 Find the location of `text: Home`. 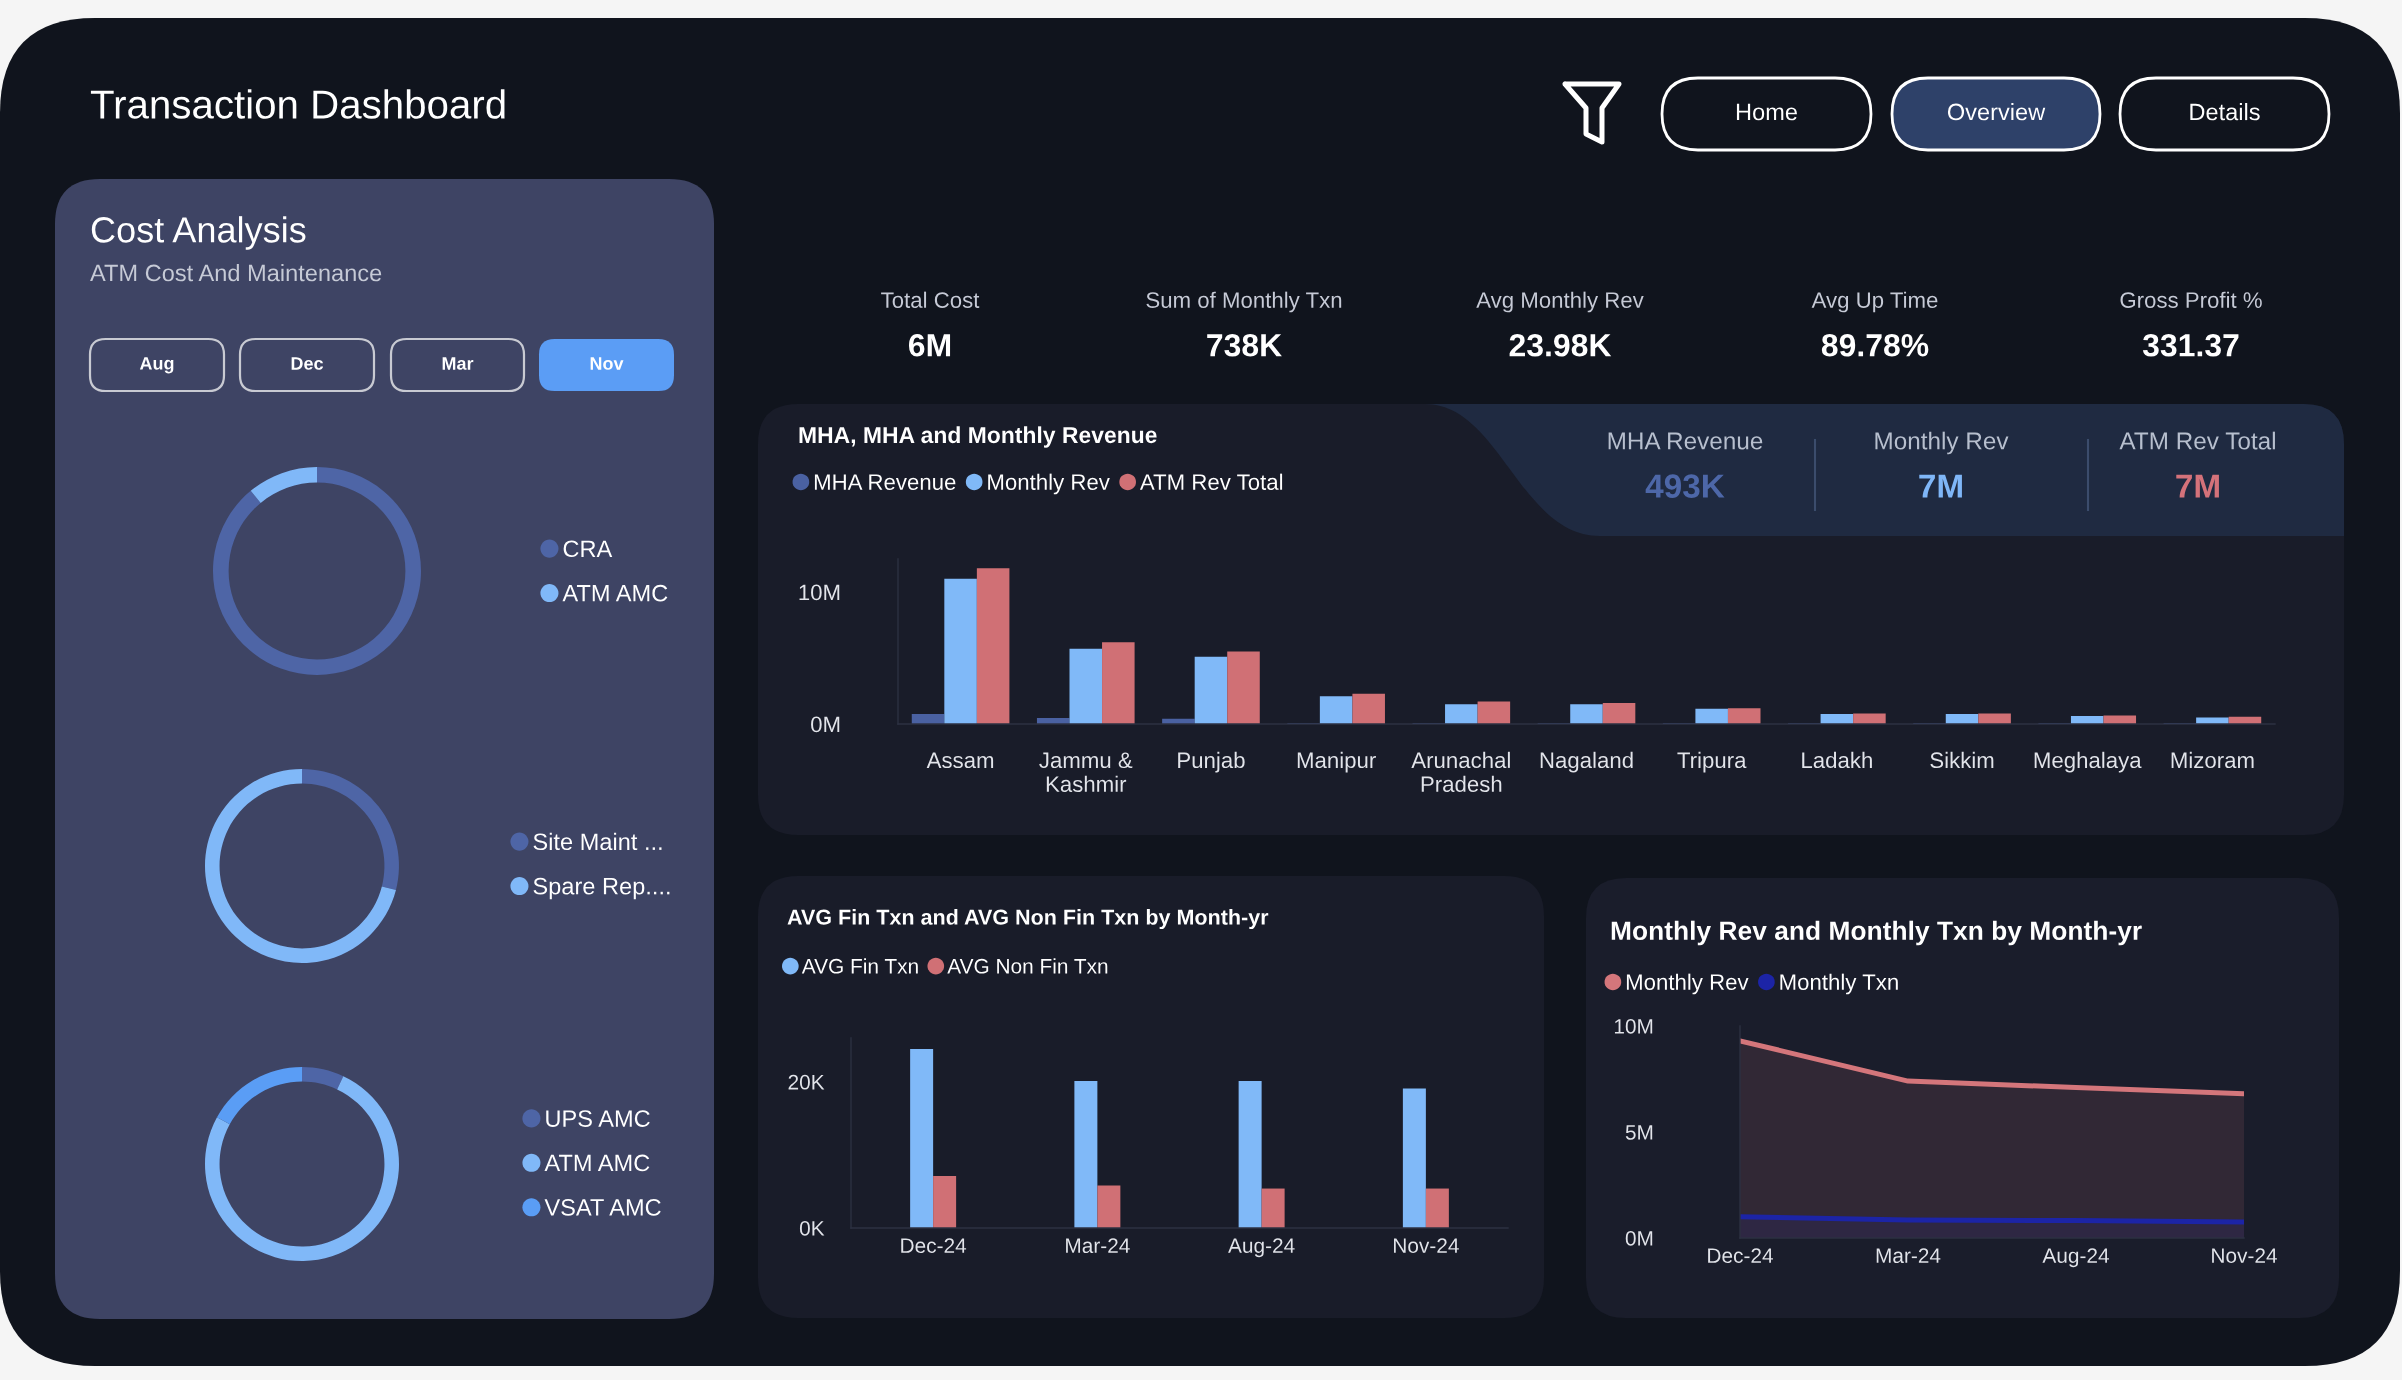

text: Home is located at coordinates (1766, 112).